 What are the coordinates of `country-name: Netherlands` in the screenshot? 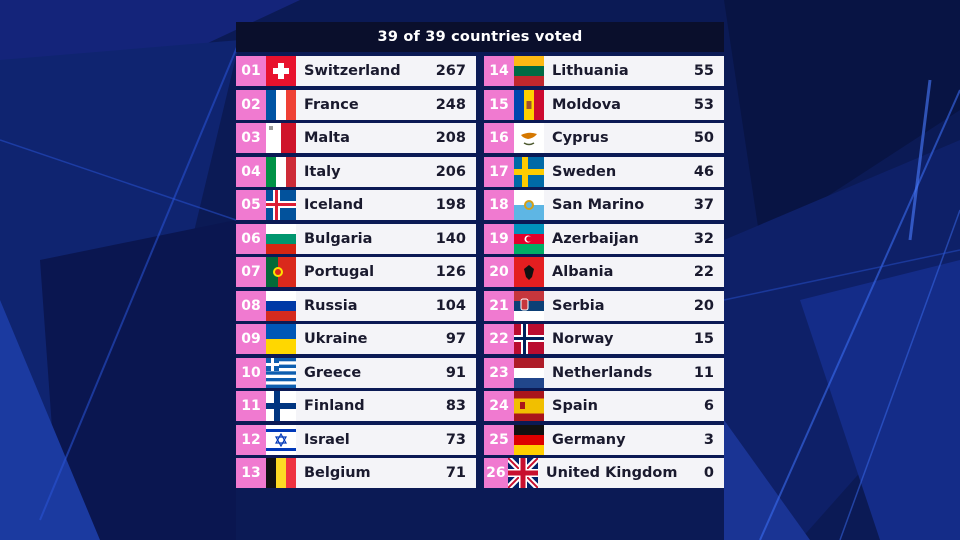 It's located at (602, 372).